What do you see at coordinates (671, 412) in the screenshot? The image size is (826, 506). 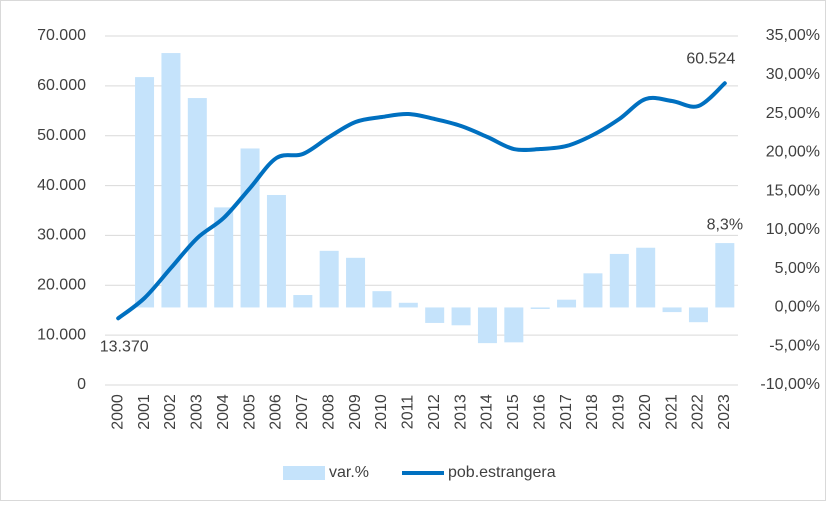 I see `x-tick-label: 2021` at bounding box center [671, 412].